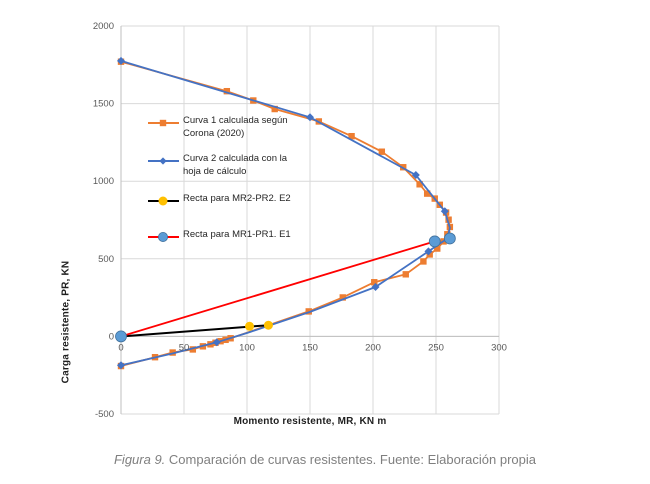 This screenshot has width=650, height=484. I want to click on legend-label: Recta para MR2-PR2. E2, so click(237, 199).